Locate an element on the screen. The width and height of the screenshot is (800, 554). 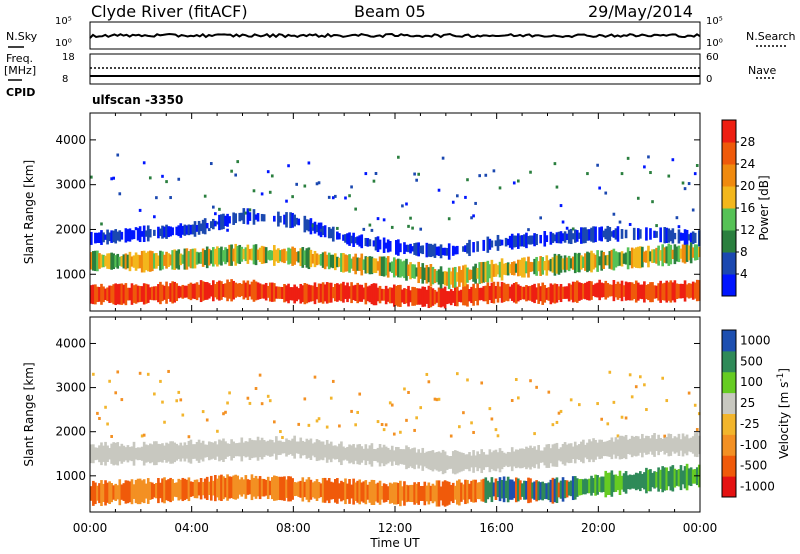
velocity-colorbar-bracket: ] is located at coordinates (784, 370).